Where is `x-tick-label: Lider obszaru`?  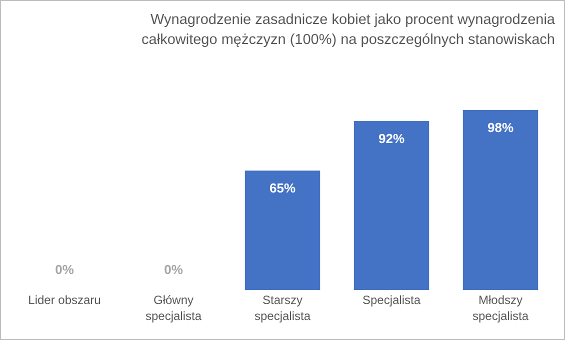 x-tick-label: Lider obszaru is located at coordinates (64, 300).